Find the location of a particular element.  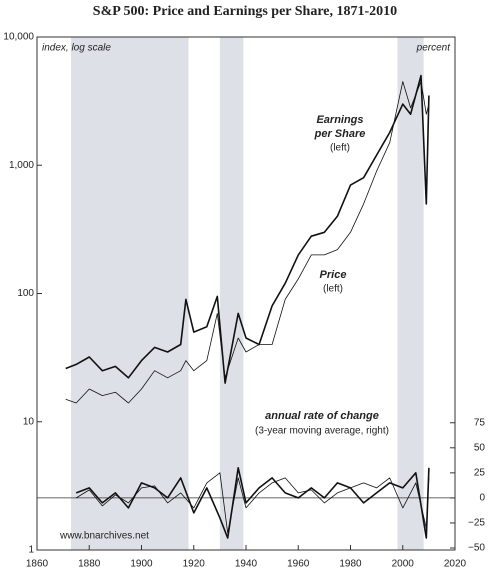

y-tick-label: 10 is located at coordinates (29, 421).